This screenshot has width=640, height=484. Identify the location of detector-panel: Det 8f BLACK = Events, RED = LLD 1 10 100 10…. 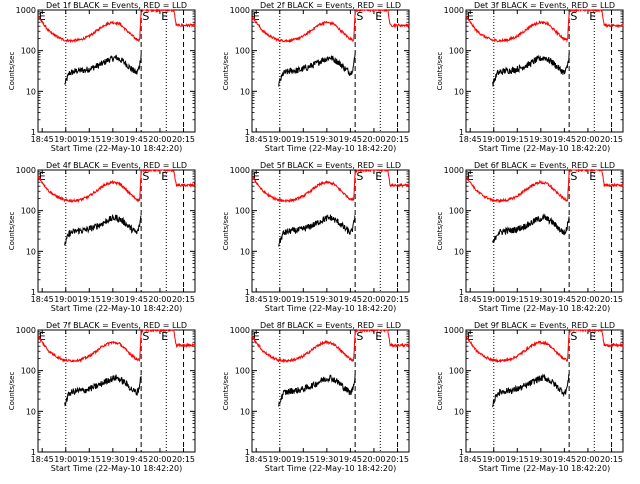
(316, 397).